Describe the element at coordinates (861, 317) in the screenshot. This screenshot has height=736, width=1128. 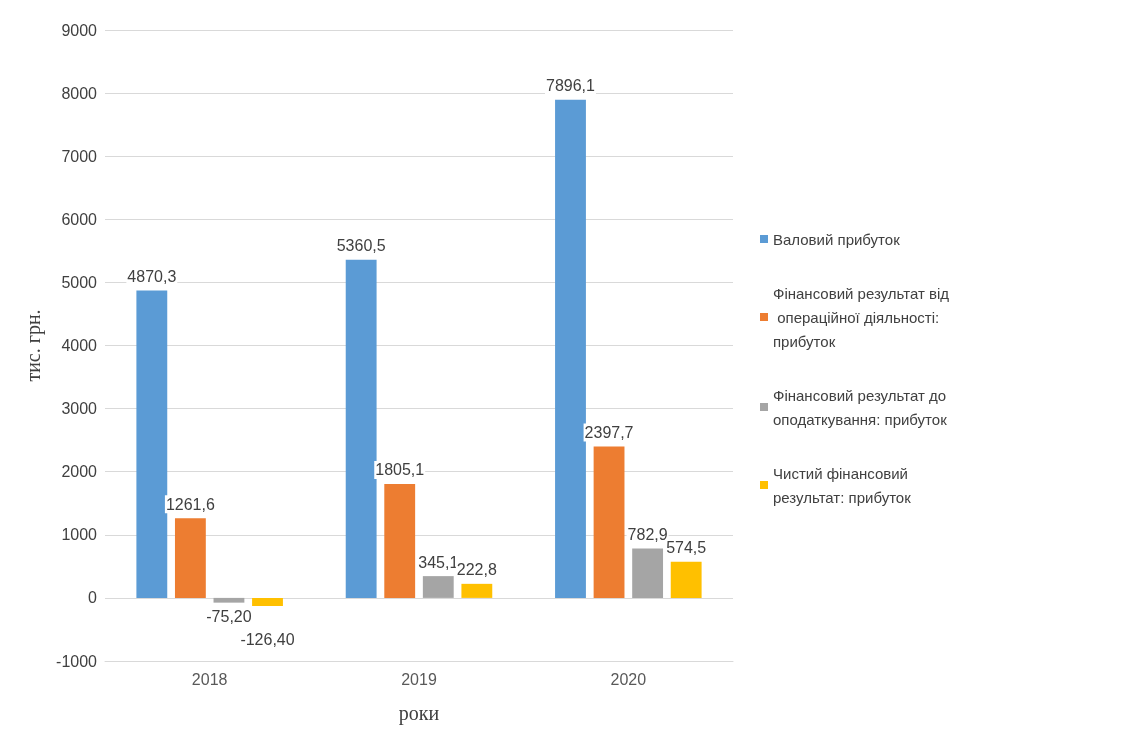
I see `legend-label: Фінансовий результат від операційної діяльності: прибуток` at that location.